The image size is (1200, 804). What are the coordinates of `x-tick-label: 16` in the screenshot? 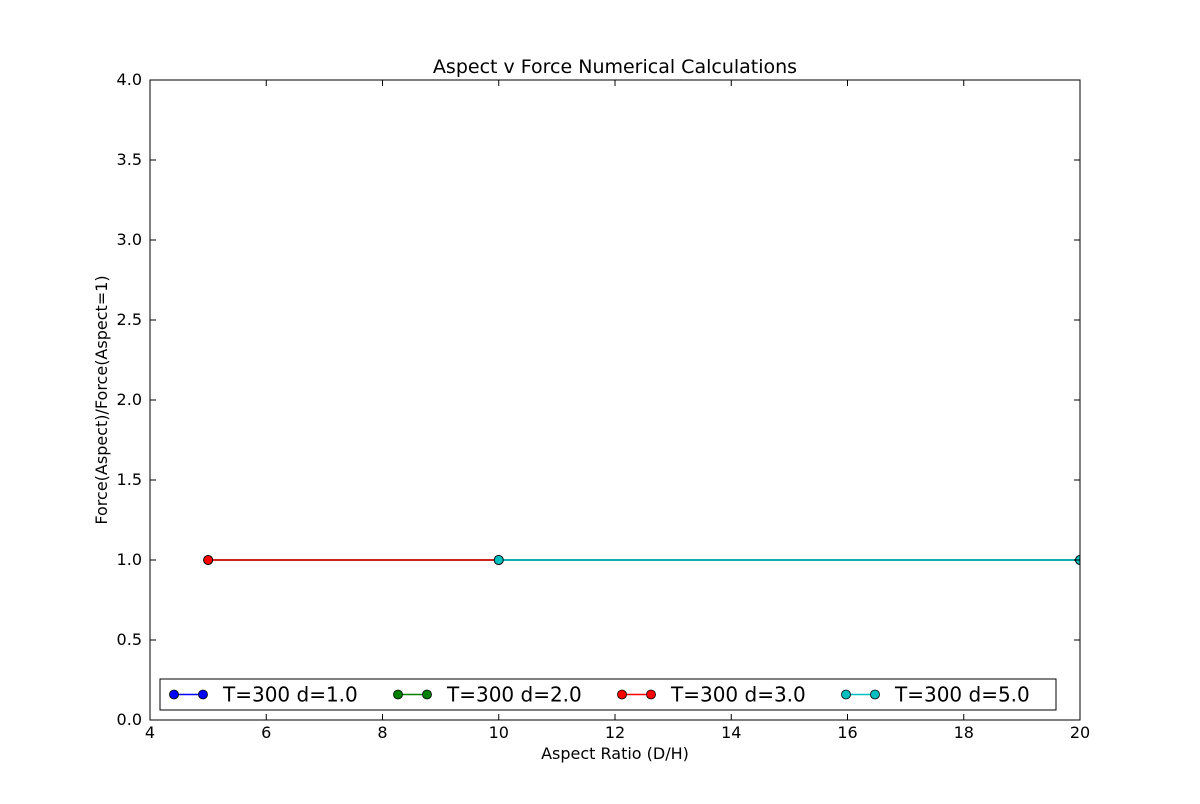 It's located at (847, 732).